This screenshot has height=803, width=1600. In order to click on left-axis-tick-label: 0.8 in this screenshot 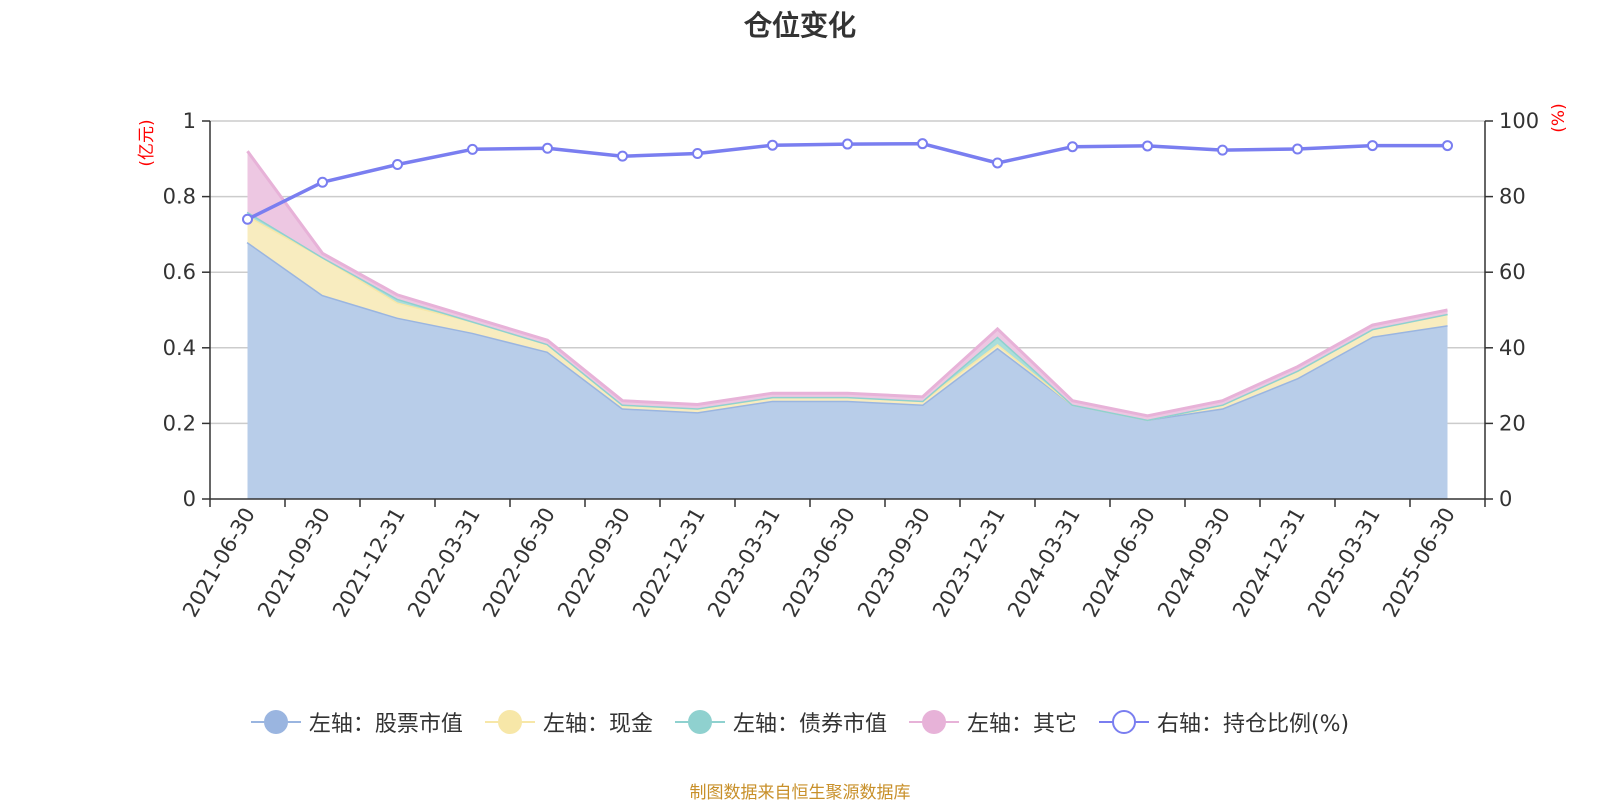, I will do `click(179, 197)`.